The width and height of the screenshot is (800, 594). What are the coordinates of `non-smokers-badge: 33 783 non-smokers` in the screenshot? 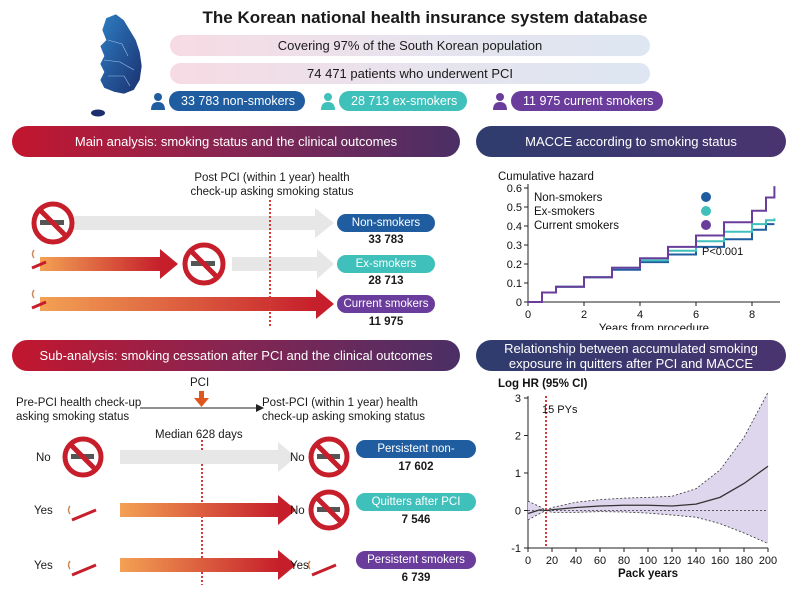 It's located at (237, 101).